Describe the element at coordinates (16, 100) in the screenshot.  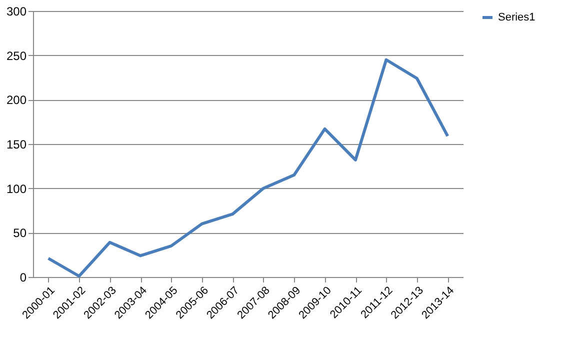
I see `y-tick-label: 200` at that location.